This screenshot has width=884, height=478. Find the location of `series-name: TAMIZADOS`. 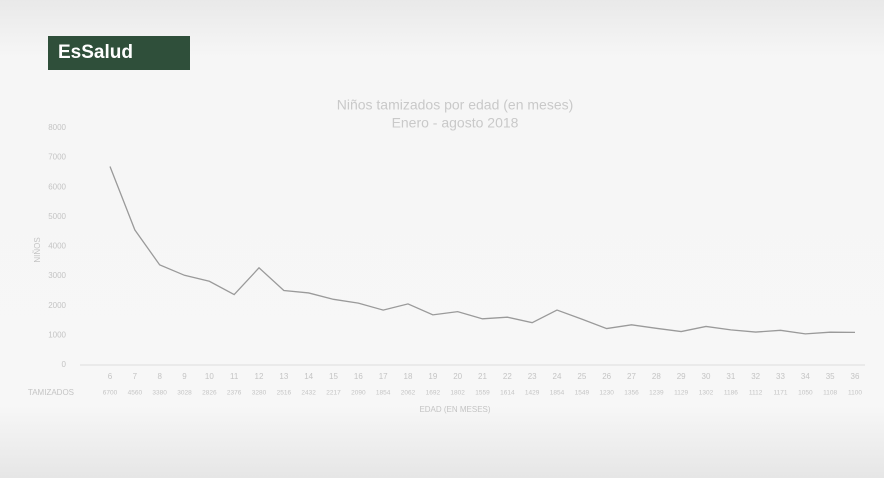

series-name: TAMIZADOS is located at coordinates (51, 392).